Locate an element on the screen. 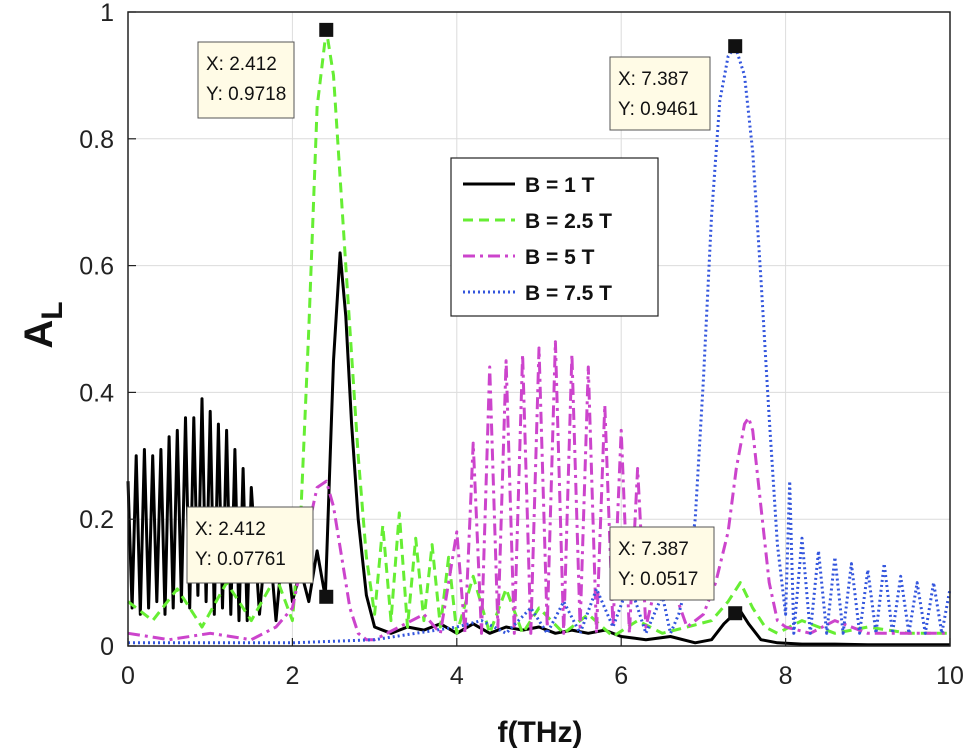 The image size is (968, 750). legend-label: B = 5 T is located at coordinates (560, 257).